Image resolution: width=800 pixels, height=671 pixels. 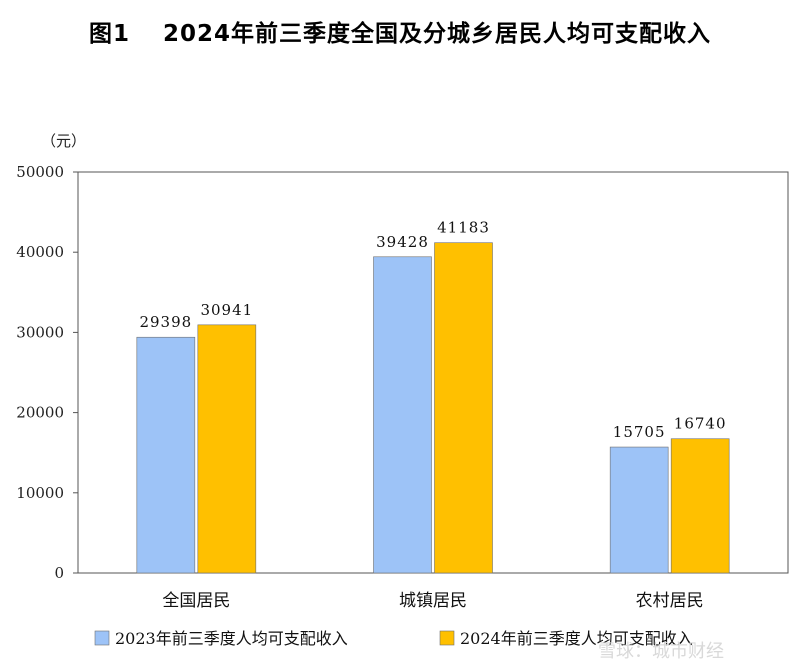 I want to click on data-label: 39428, so click(x=402, y=242).